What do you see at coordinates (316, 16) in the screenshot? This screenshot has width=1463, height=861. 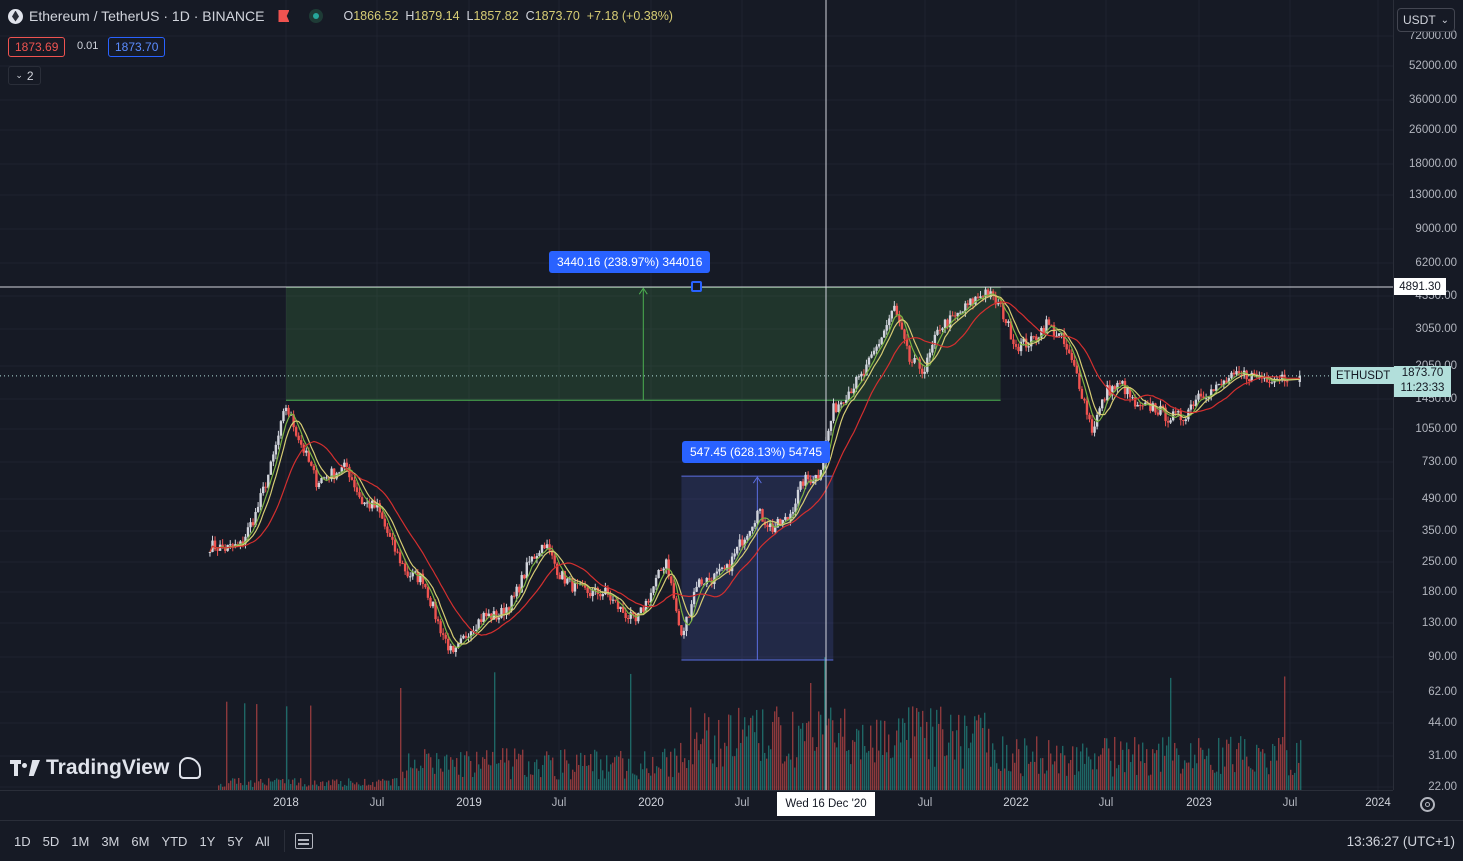 I see `market-status-icon` at bounding box center [316, 16].